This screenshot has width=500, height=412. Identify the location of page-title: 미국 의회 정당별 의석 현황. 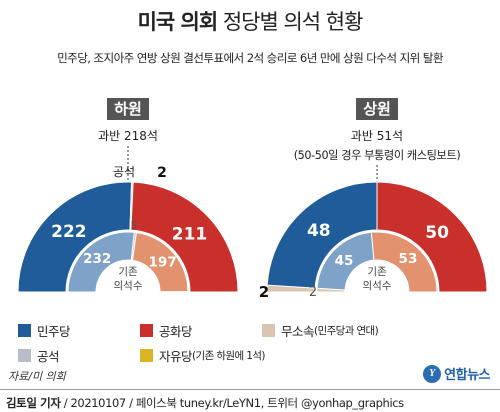
(250, 21).